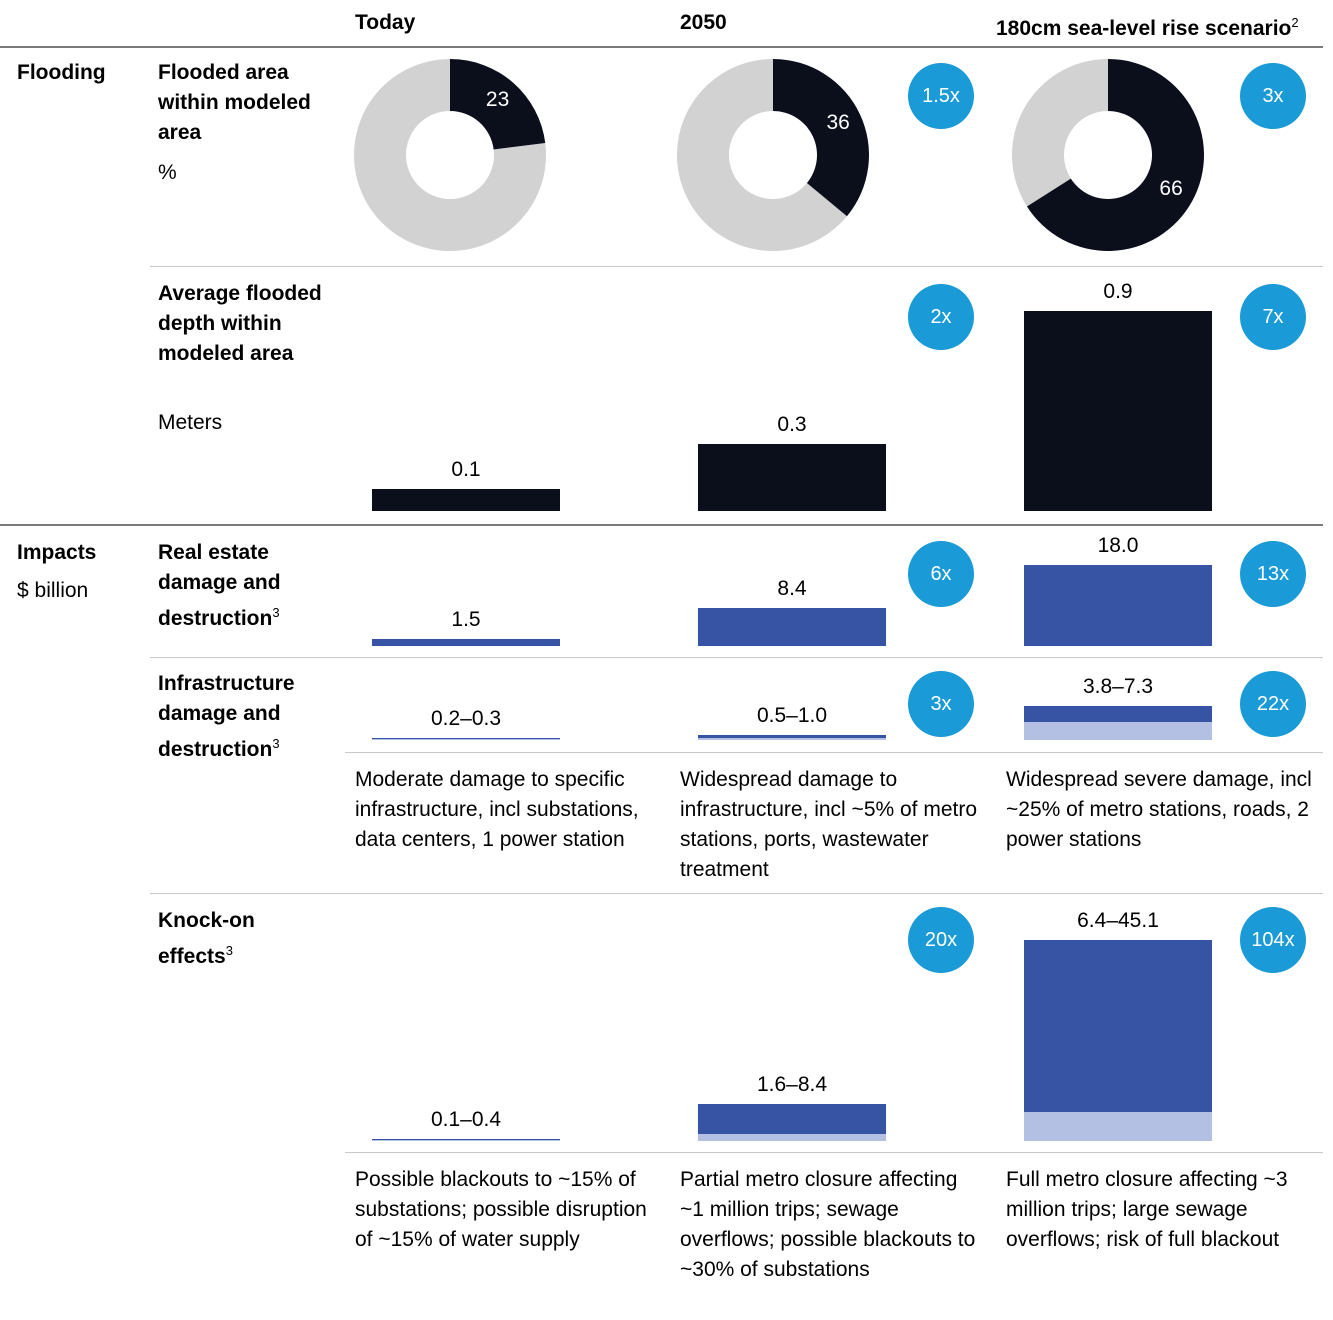  I want to click on infra-notes-divider, so click(834, 752).